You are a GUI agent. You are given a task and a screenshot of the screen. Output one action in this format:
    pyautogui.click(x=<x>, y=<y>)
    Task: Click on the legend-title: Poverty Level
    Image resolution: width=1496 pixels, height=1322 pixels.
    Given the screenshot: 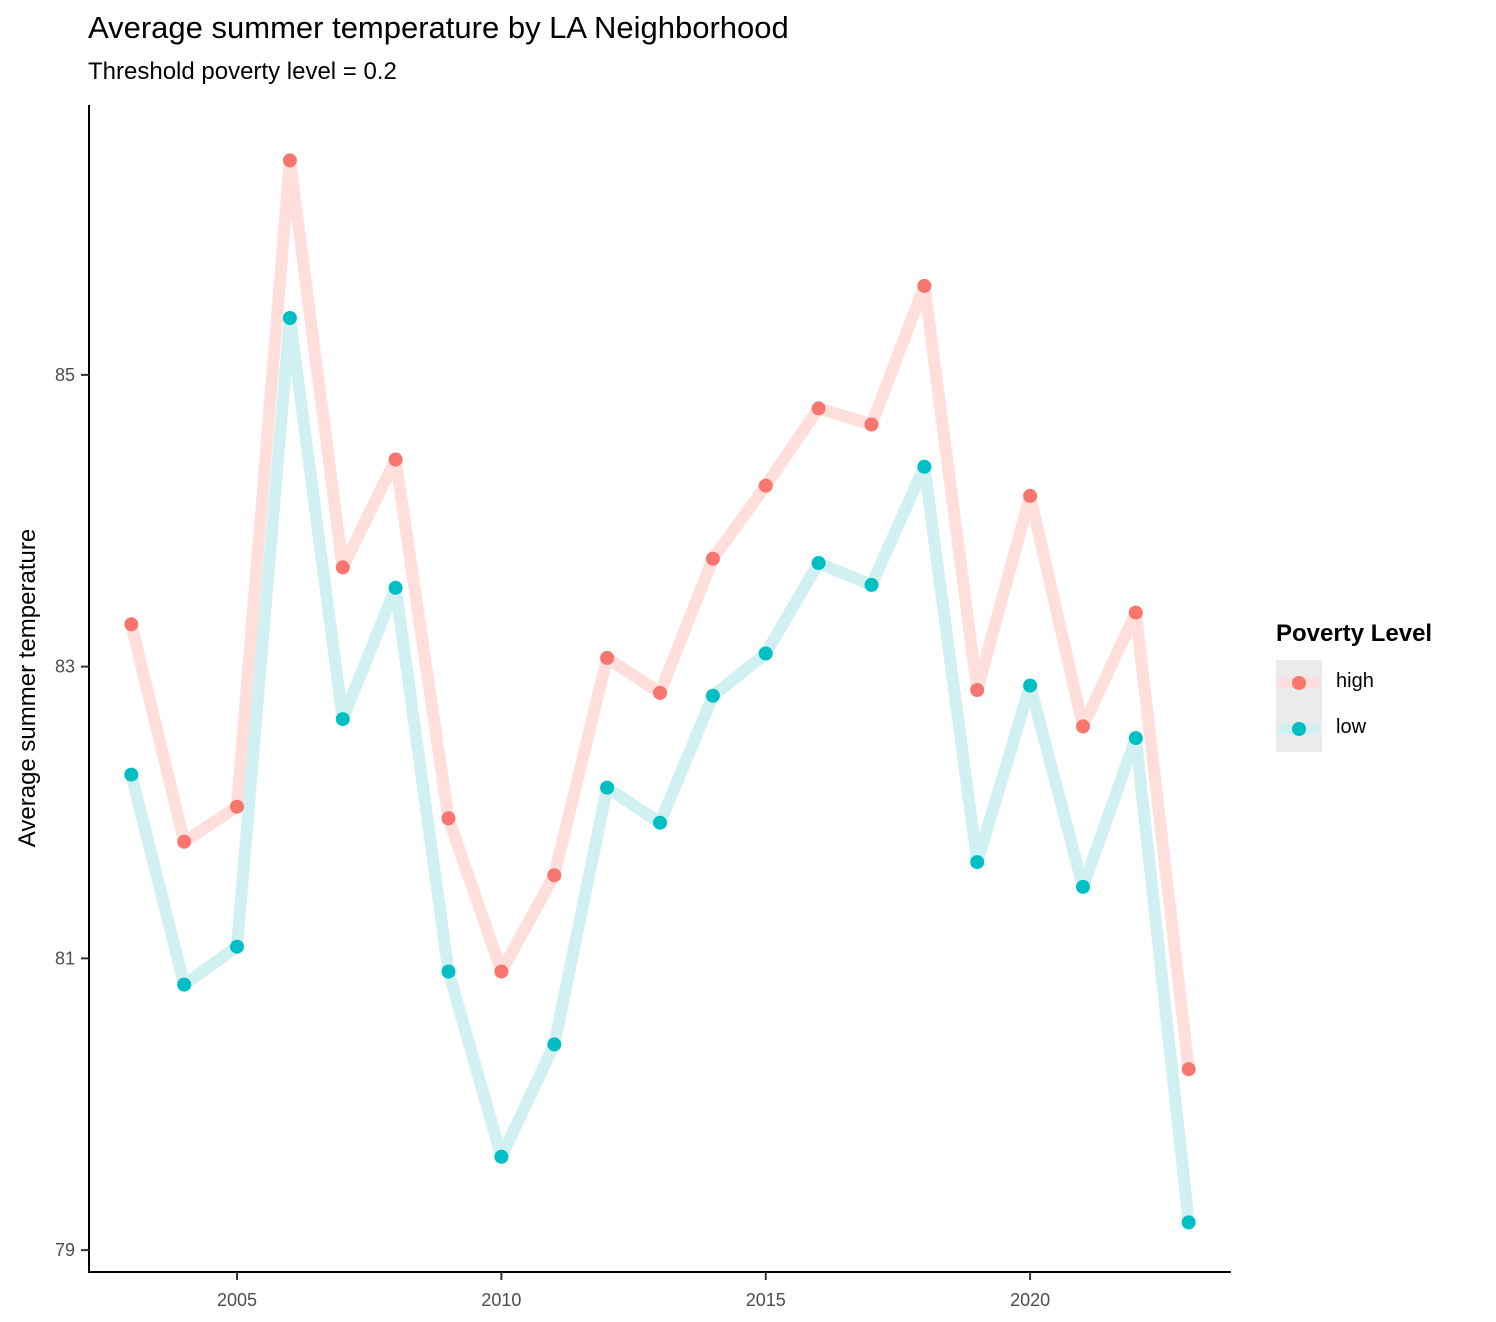 What is the action you would take?
    pyautogui.click(x=1354, y=633)
    